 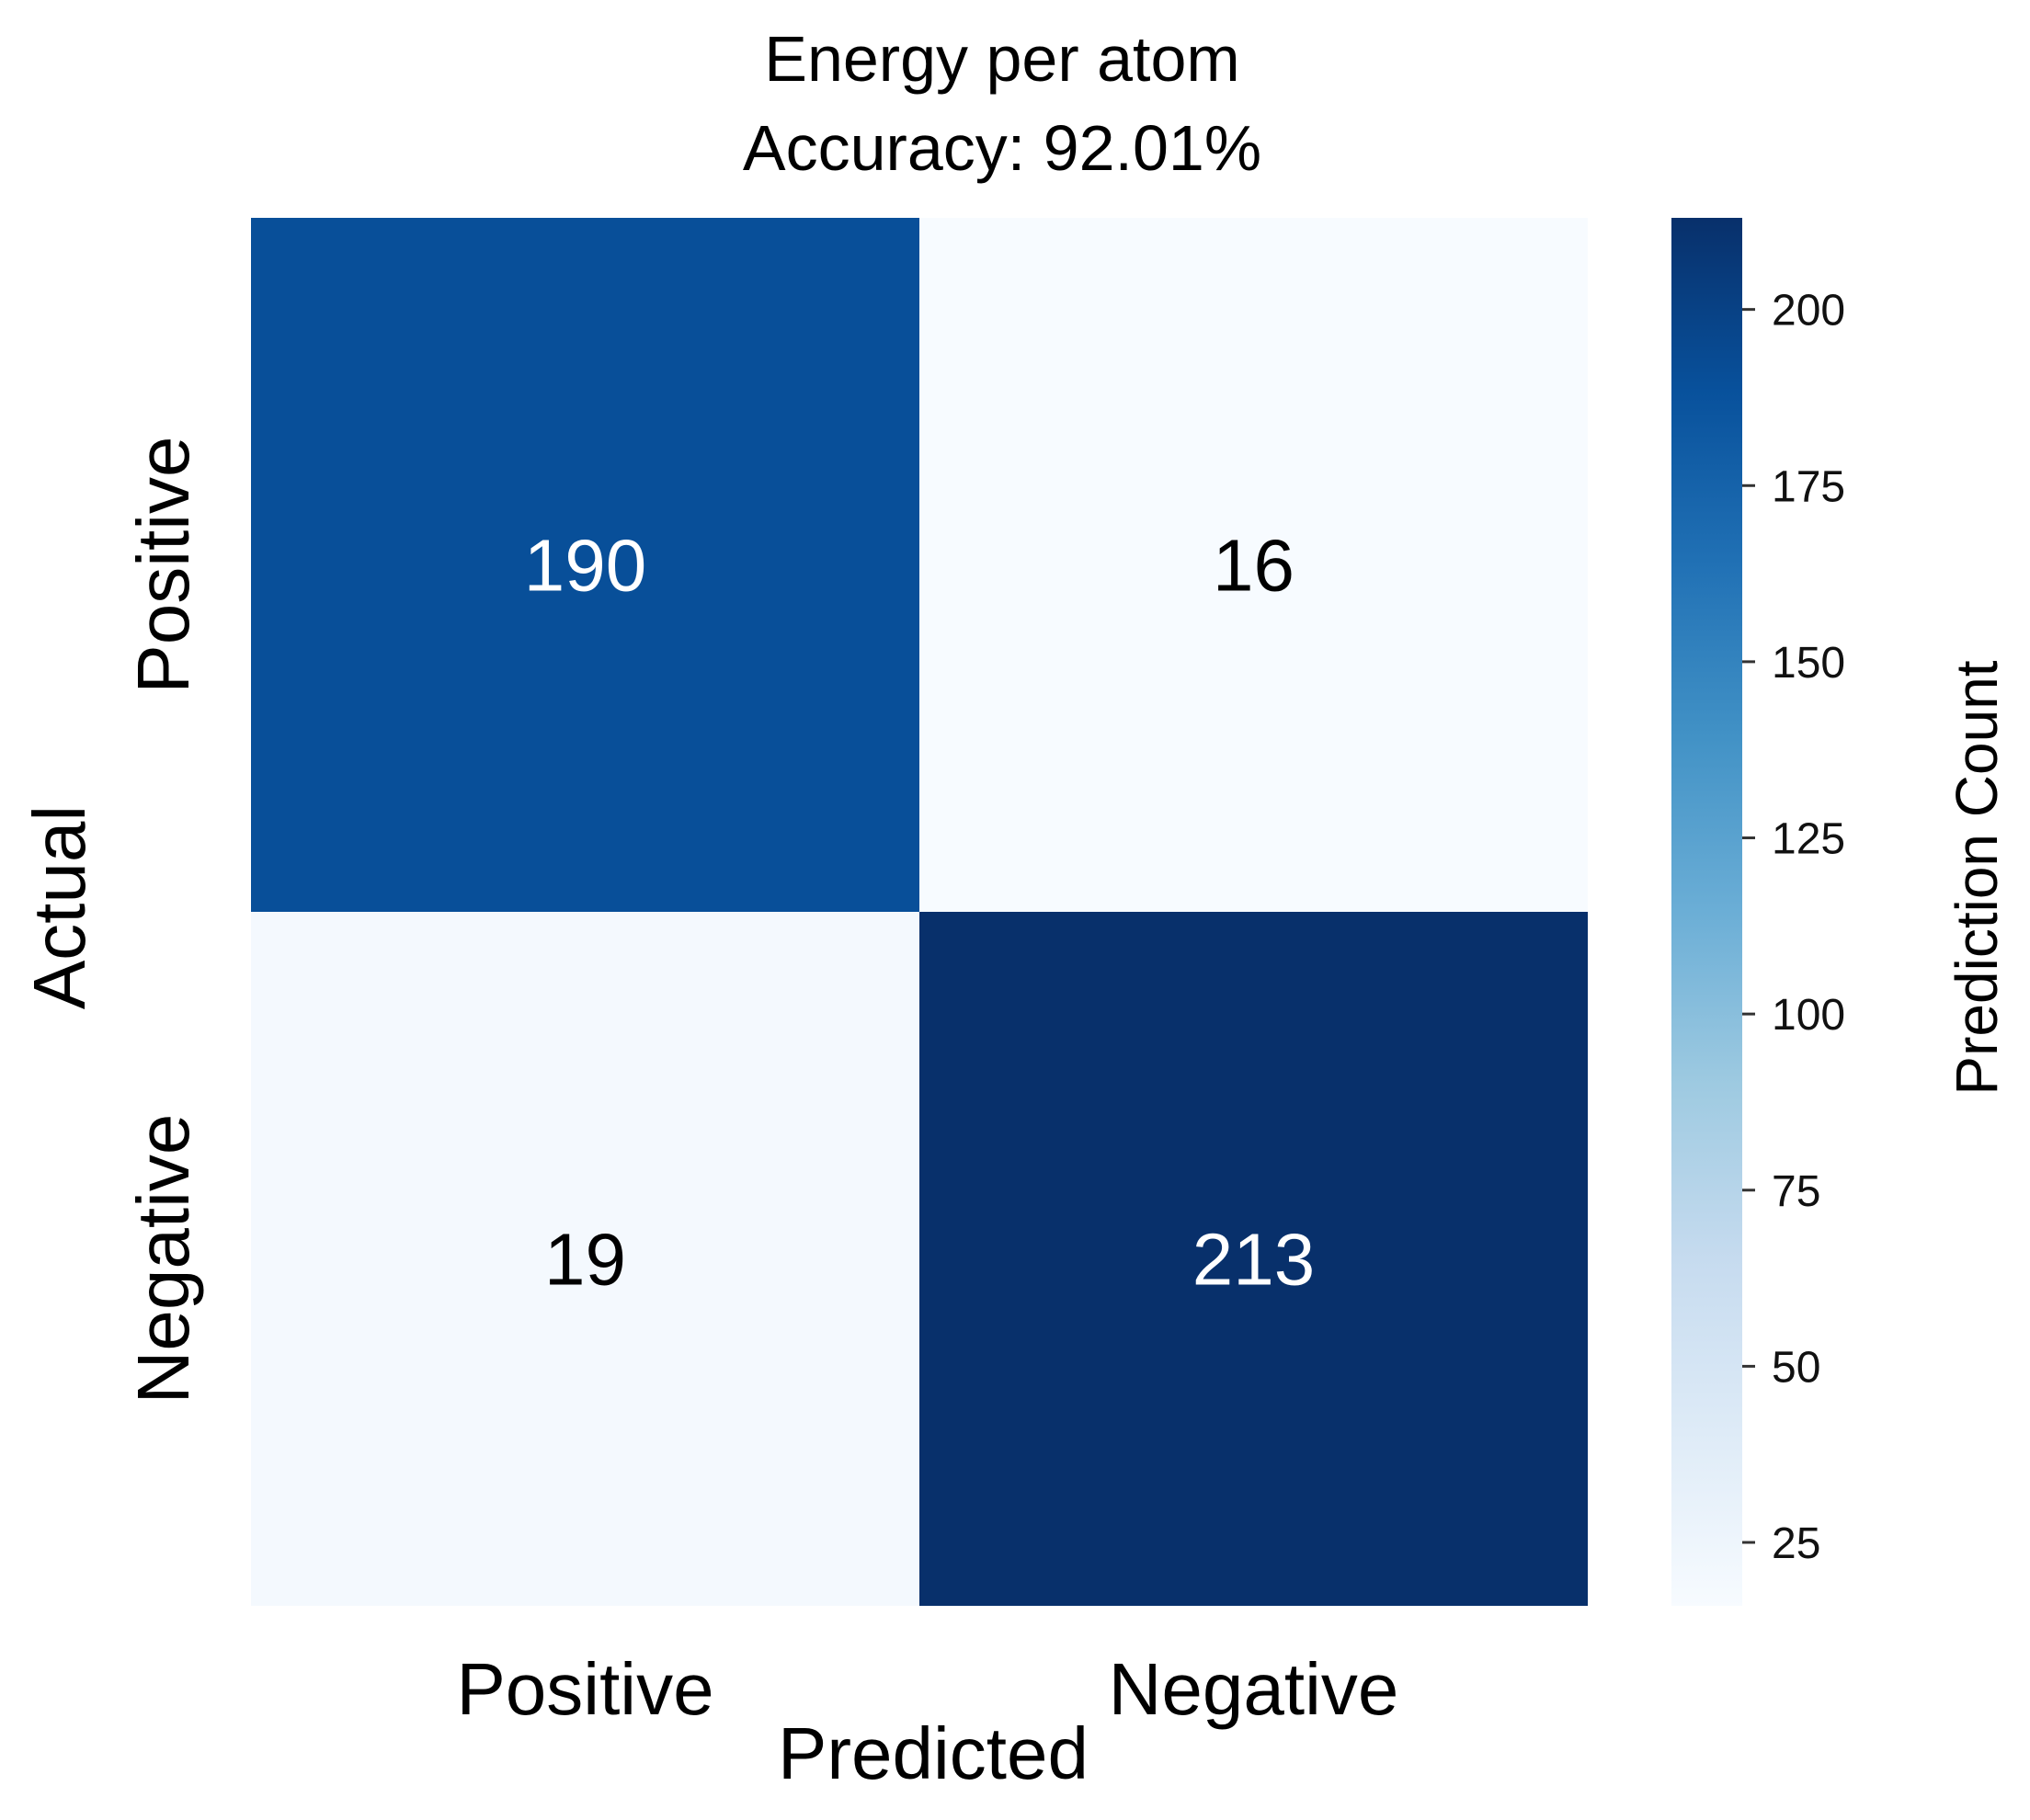 I want to click on colorbar-tick-label: 200, so click(x=1809, y=311).